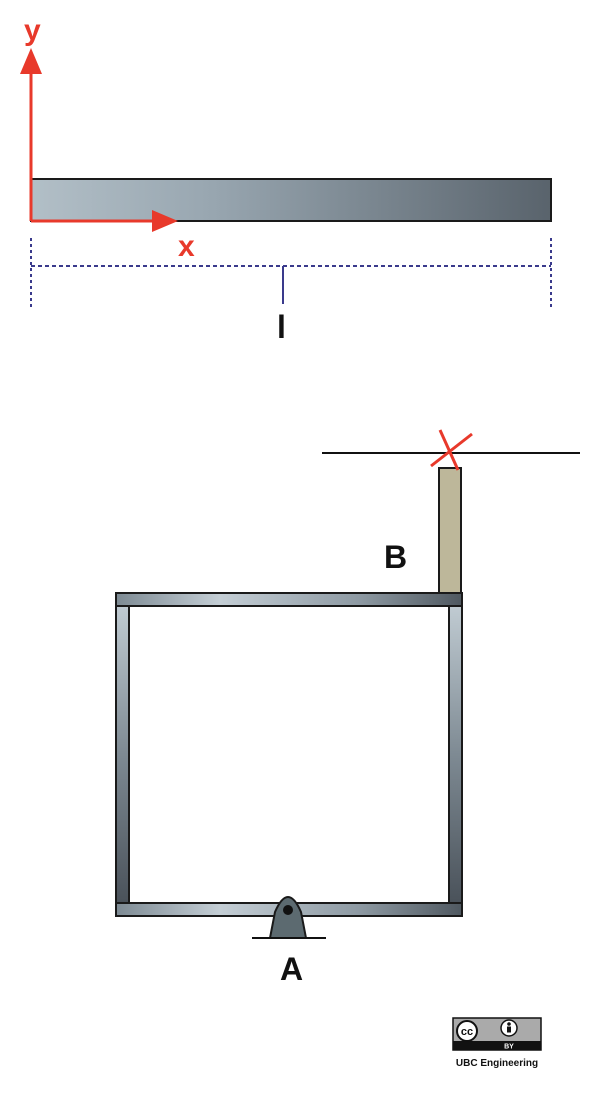  What do you see at coordinates (291, 969) in the screenshot?
I see `label-a: A` at bounding box center [291, 969].